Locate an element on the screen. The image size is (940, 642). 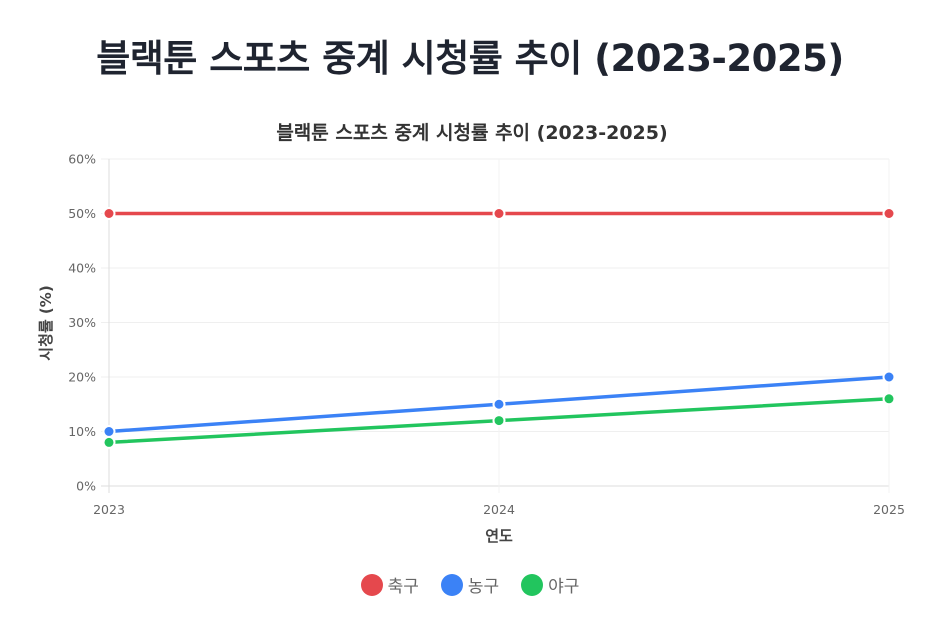
y-tick-label: 50% is located at coordinates (82, 213).